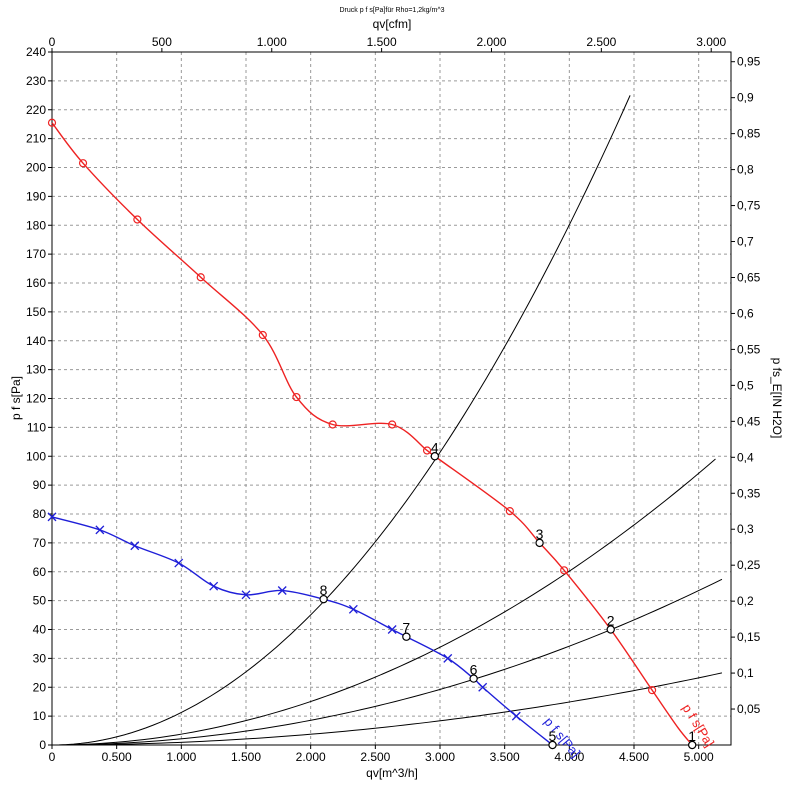 The image size is (793, 792). Describe the element at coordinates (40, 572) in the screenshot. I see `y-tick-label: 60` at that location.